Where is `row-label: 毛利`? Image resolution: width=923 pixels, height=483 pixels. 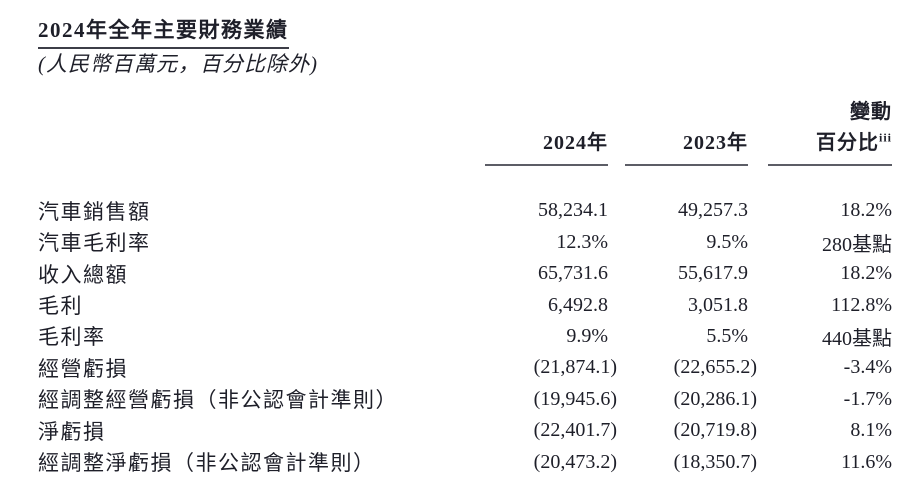 row-label: 毛利 is located at coordinates (60, 306).